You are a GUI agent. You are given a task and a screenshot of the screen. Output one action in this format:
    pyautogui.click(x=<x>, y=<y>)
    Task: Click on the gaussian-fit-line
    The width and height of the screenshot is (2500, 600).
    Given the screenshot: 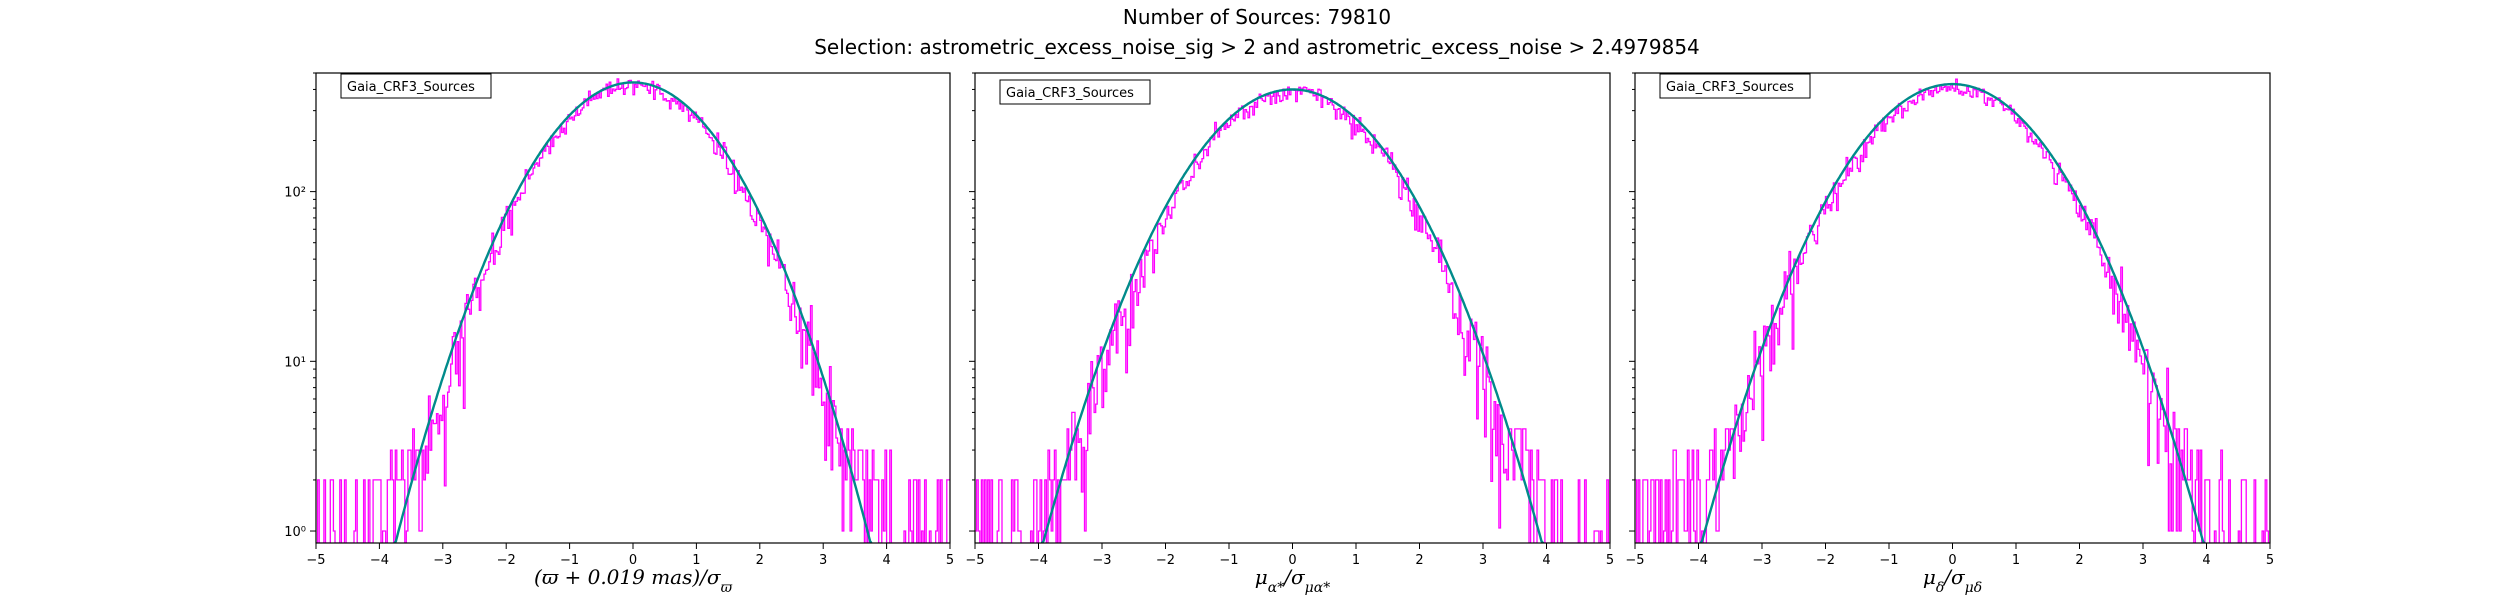 What is the action you would take?
    pyautogui.click(x=633, y=312)
    